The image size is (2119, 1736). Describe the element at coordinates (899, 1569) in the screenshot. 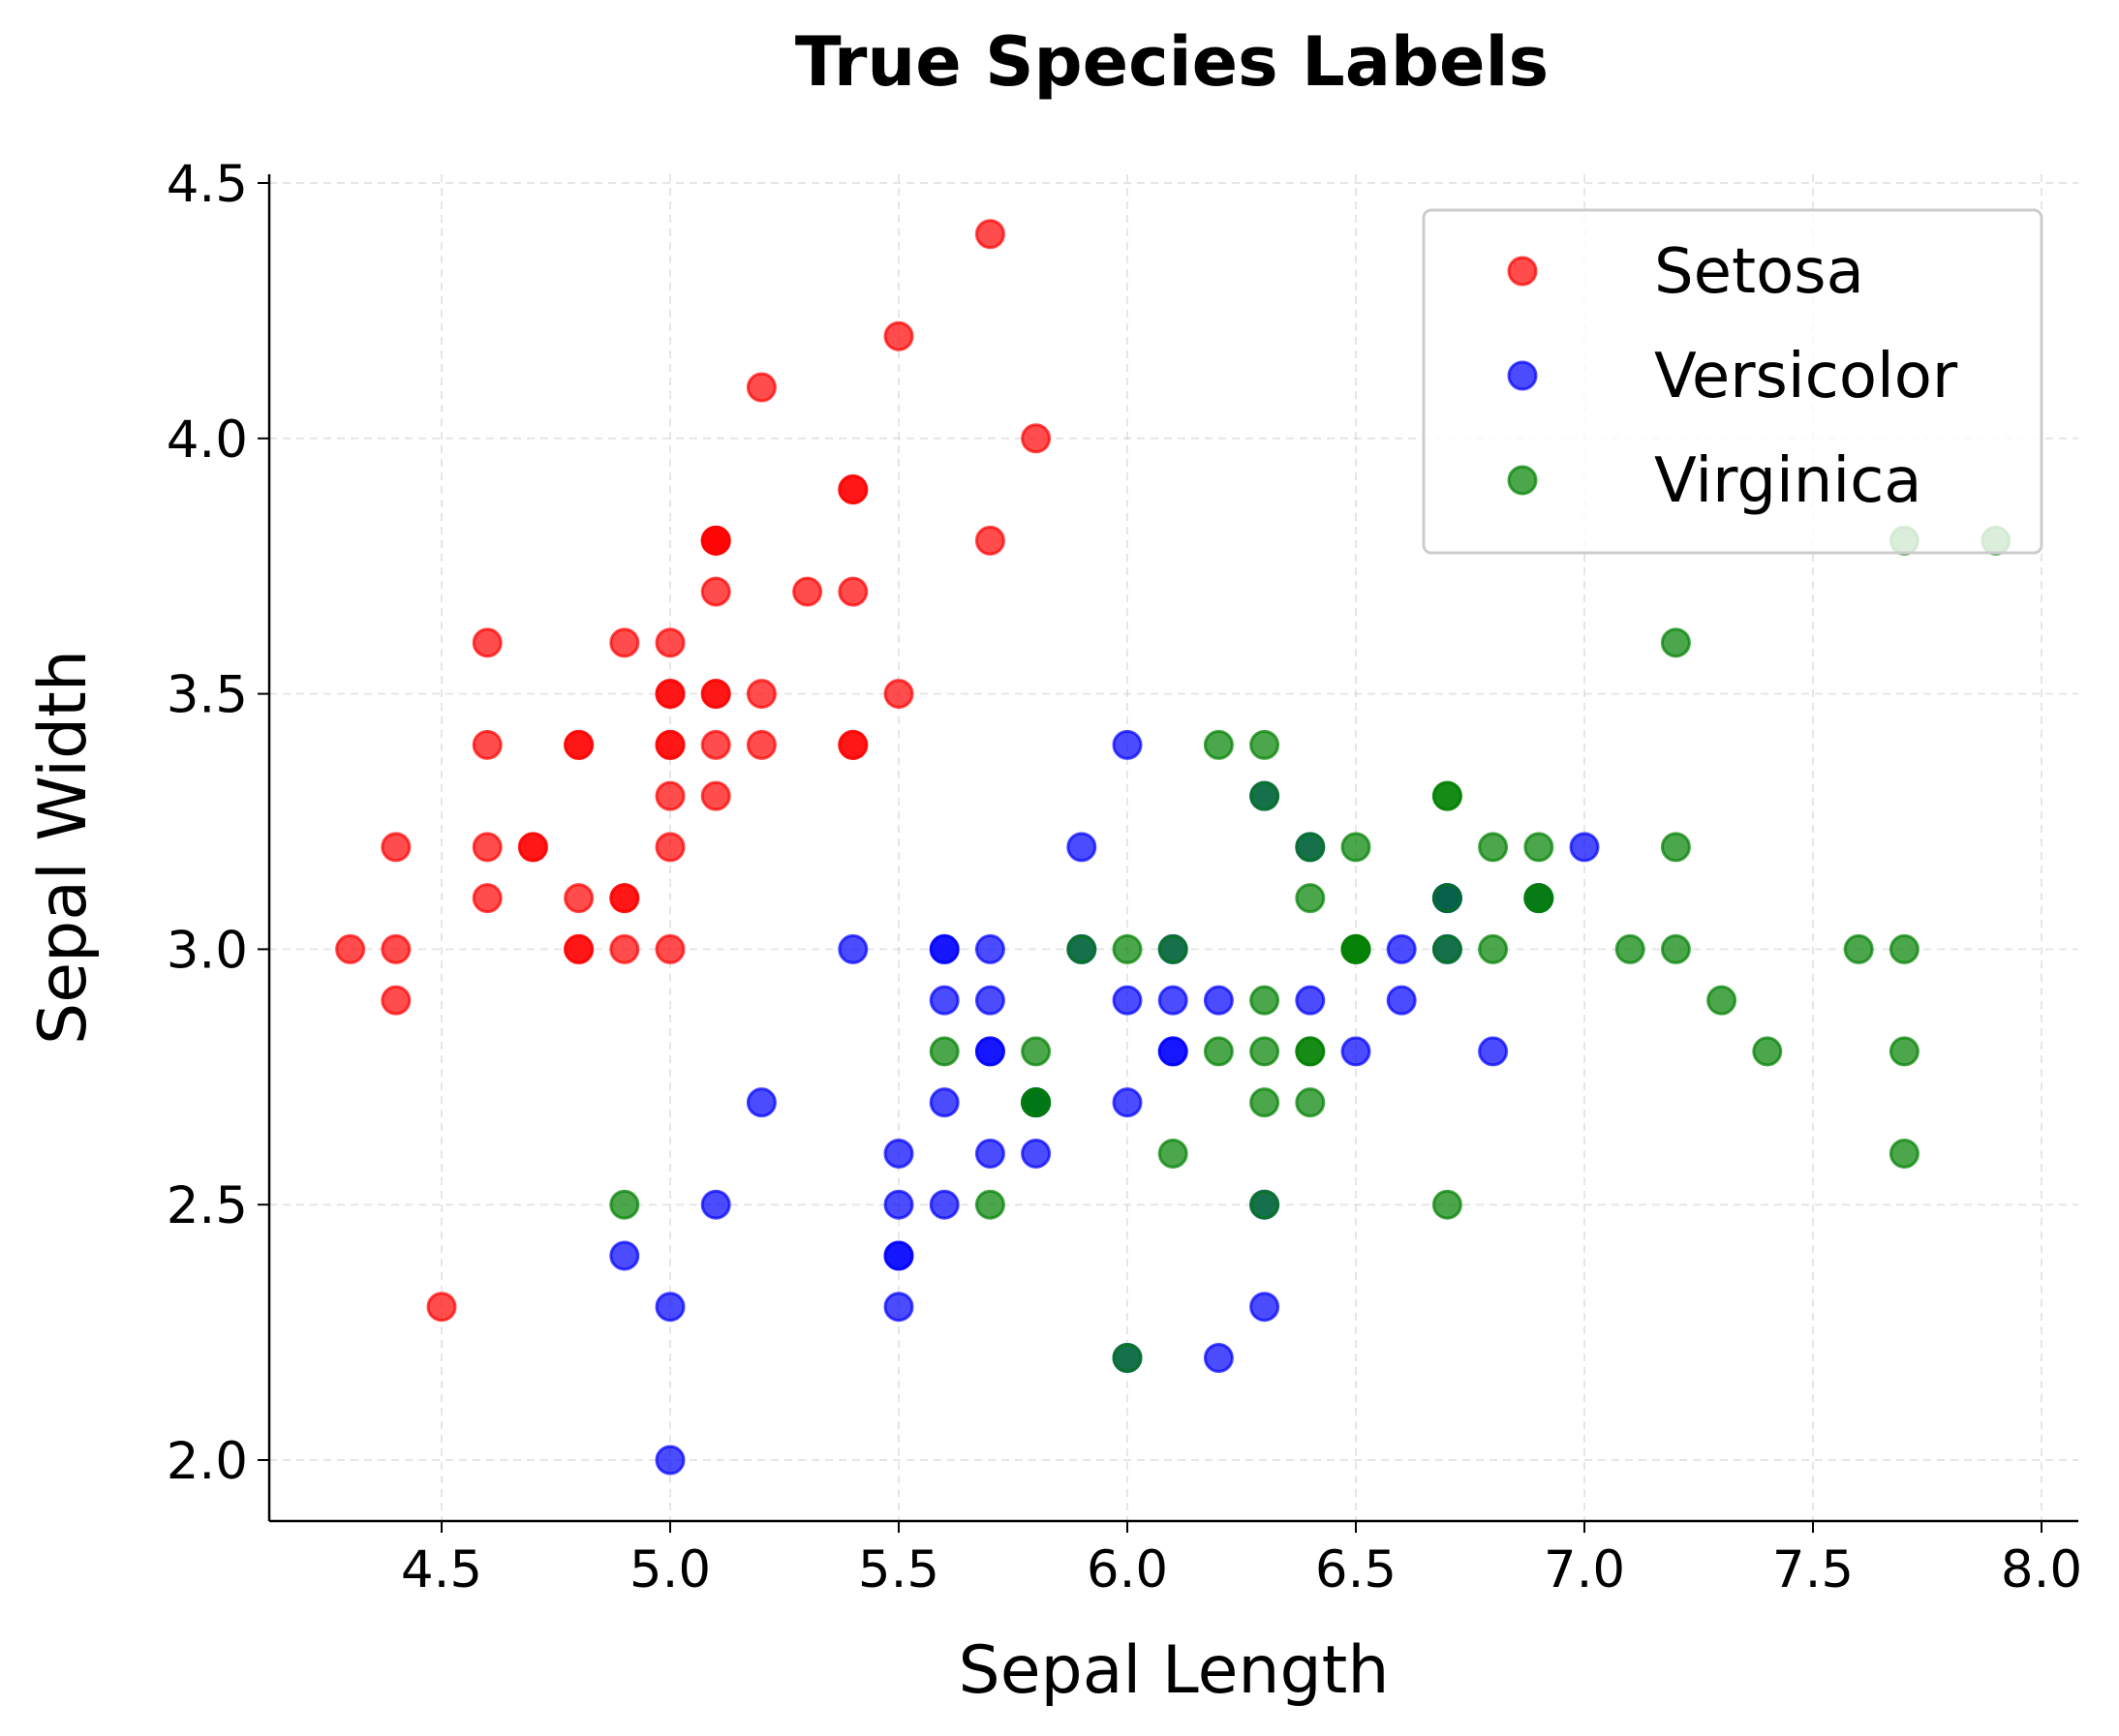

I see `x-tick-label: 5.5` at that location.